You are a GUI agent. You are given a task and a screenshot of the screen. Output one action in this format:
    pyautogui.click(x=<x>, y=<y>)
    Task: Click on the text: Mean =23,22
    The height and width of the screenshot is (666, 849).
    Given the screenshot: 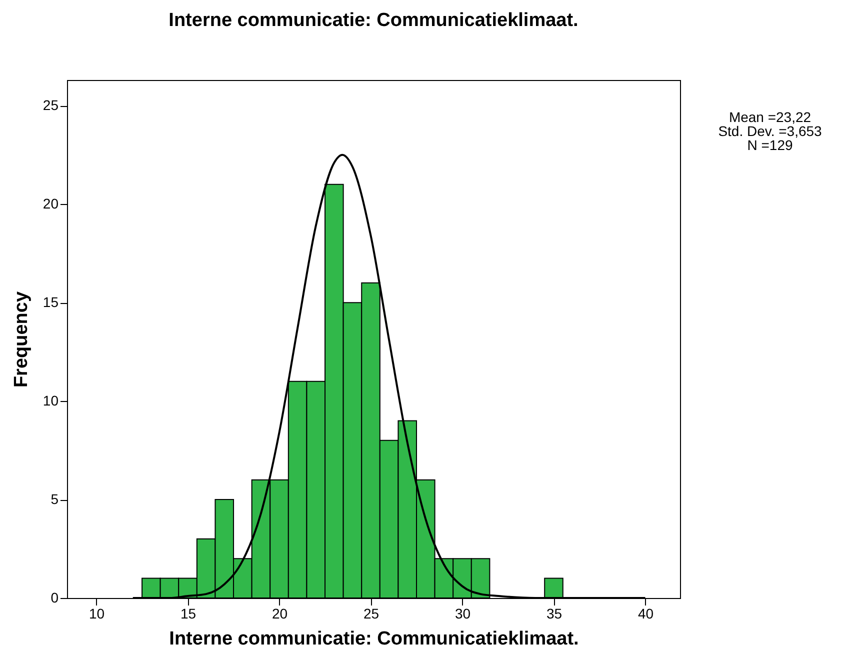 What is the action you would take?
    pyautogui.click(x=770, y=117)
    